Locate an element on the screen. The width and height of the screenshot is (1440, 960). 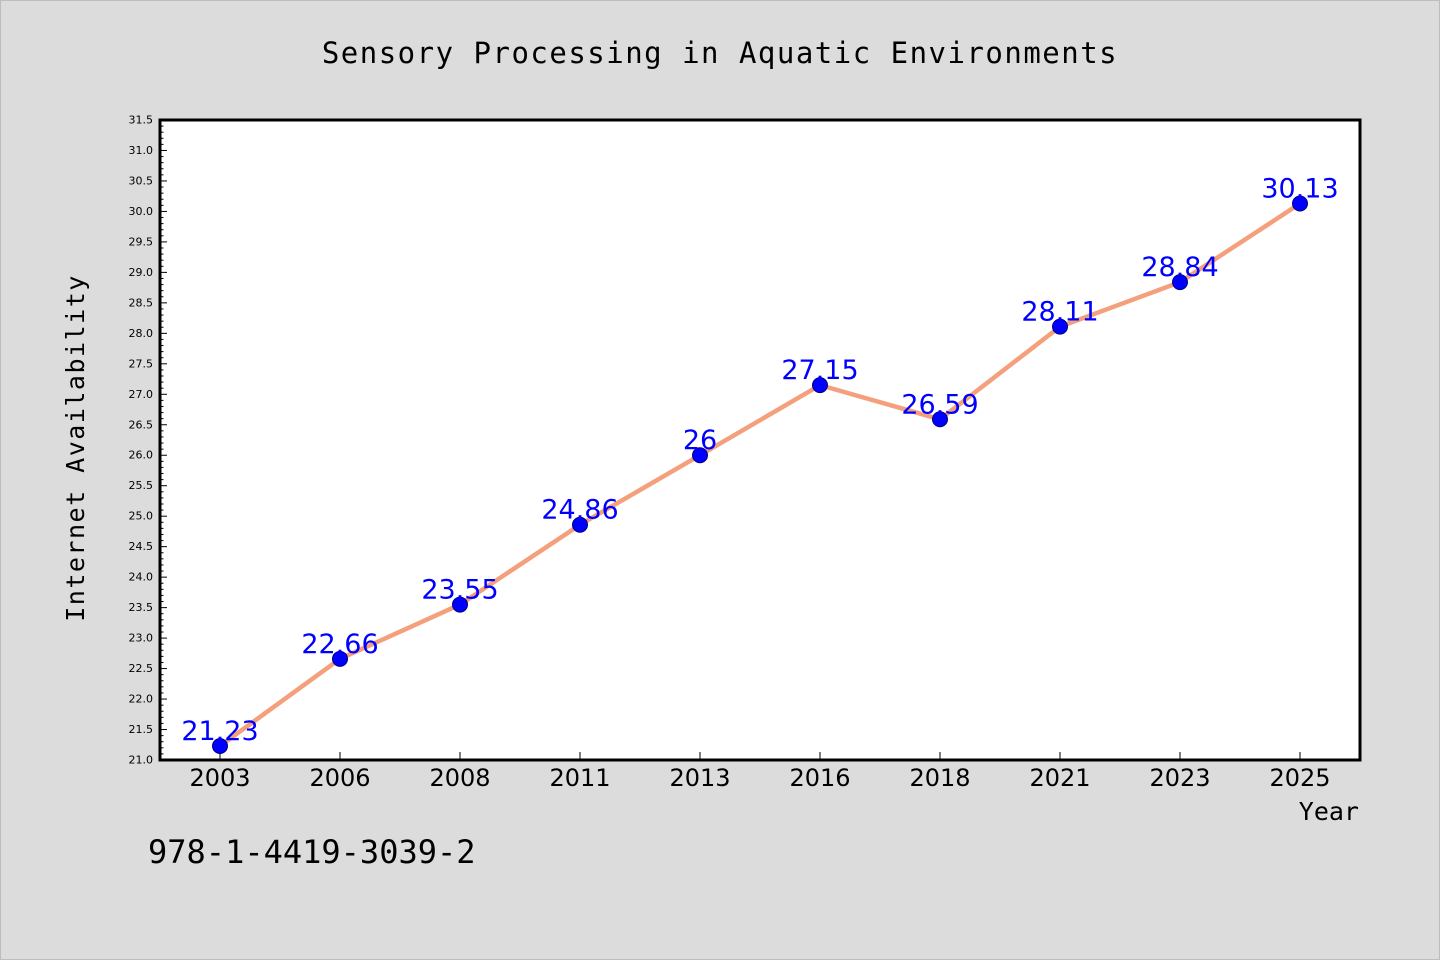
x-tick-label: 2011 is located at coordinates (579, 778).